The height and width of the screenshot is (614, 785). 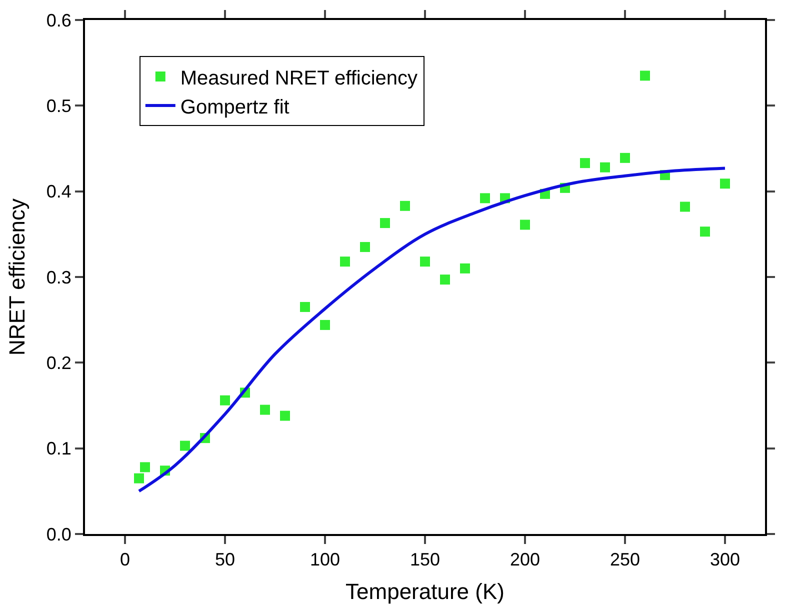 I want to click on y-tick-label: 0.3, so click(x=59, y=277).